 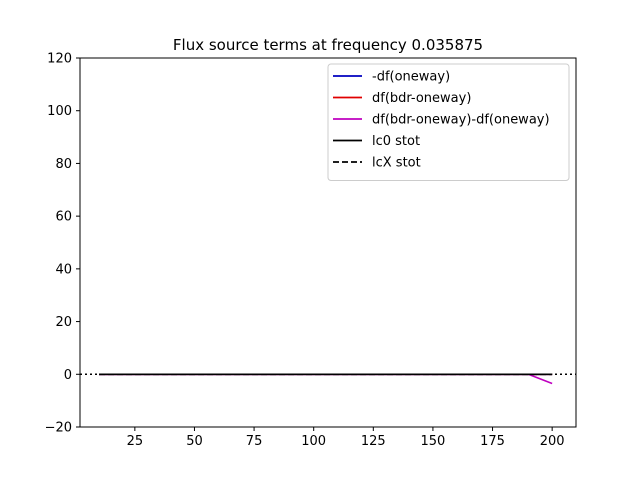 I want to click on x-tick-label: 100, so click(x=313, y=441).